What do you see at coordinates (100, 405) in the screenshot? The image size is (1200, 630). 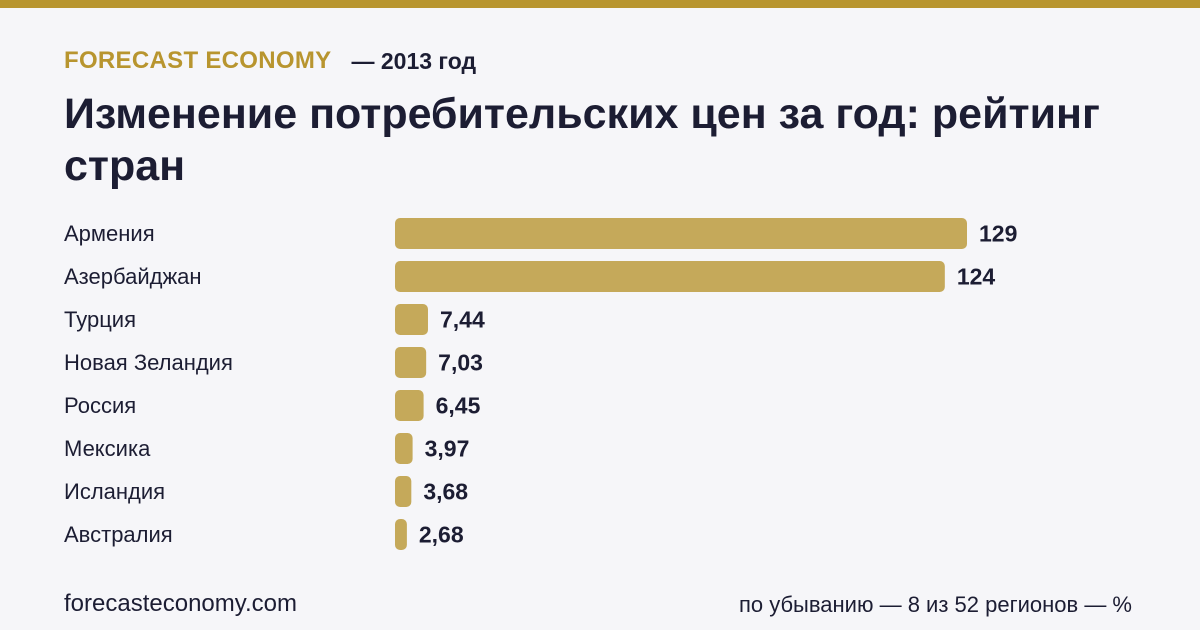 I see `category-label: Россия` at bounding box center [100, 405].